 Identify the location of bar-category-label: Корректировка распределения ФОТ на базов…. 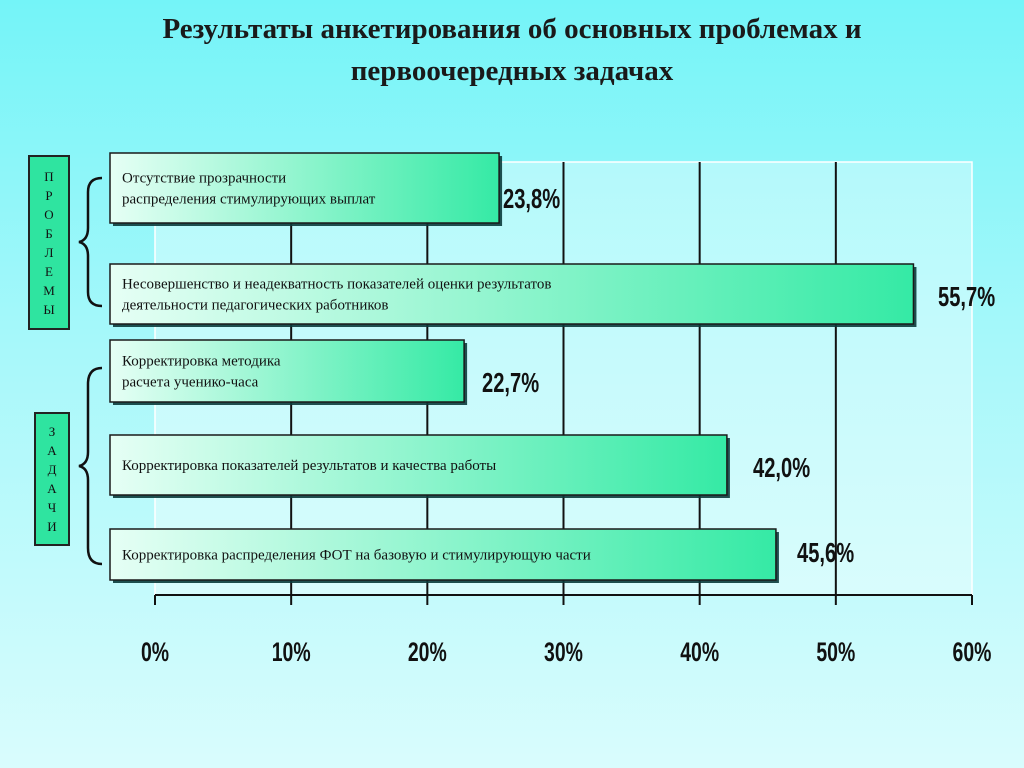
(356, 556).